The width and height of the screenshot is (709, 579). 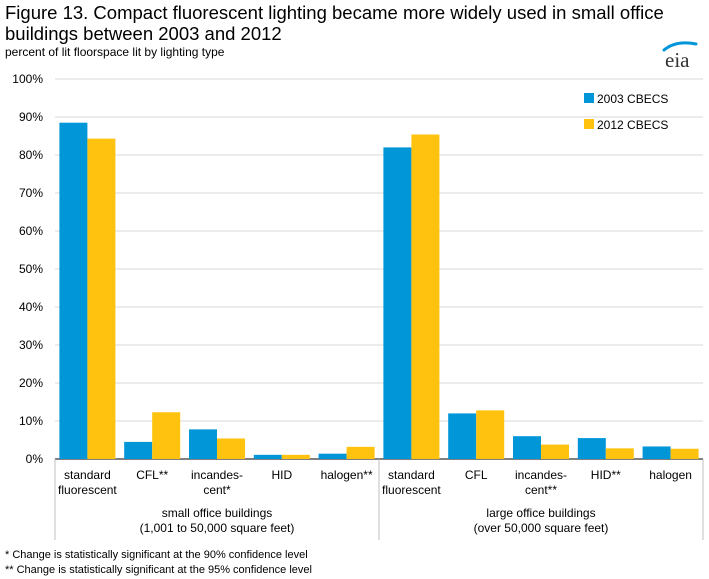 I want to click on x-tick-label: HID, so click(x=281, y=475).